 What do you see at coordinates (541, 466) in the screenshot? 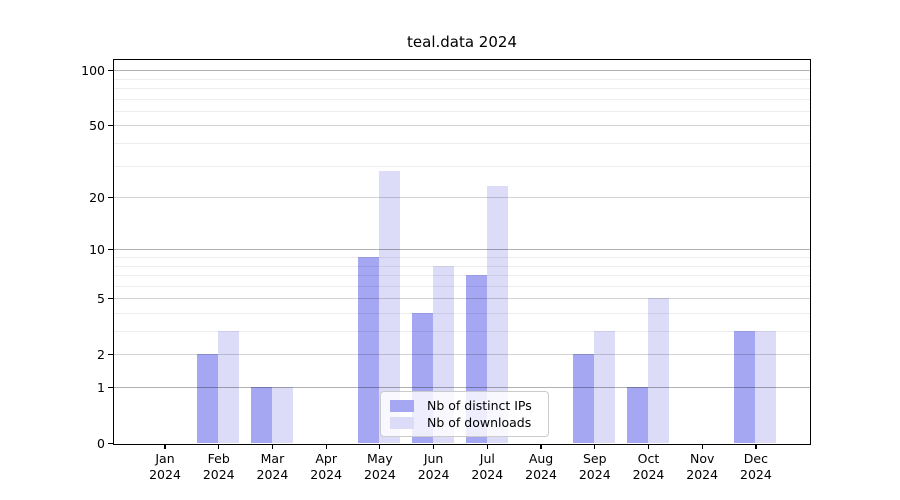
I see `x-tick-label: Aug 2024` at bounding box center [541, 466].